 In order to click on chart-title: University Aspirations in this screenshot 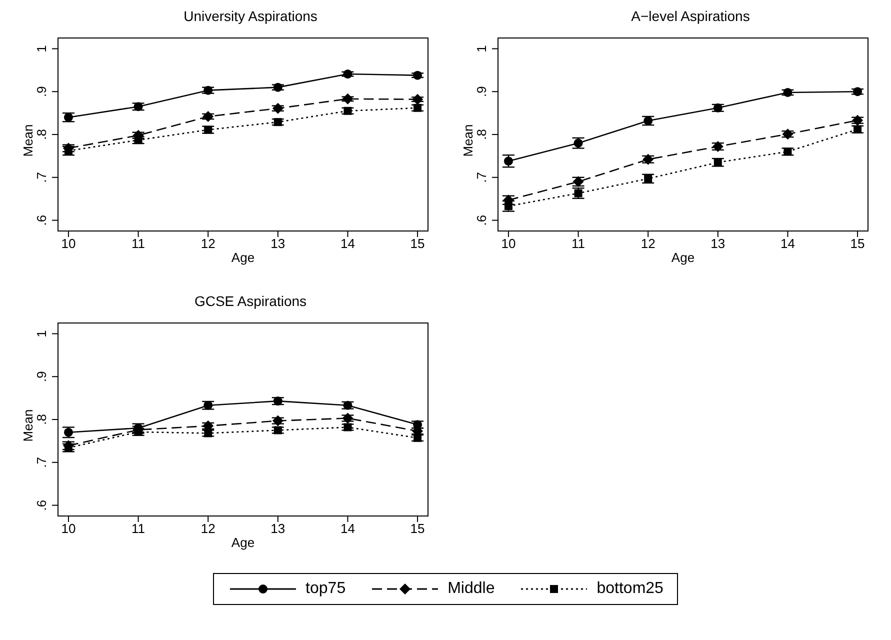, I will do `click(250, 16)`.